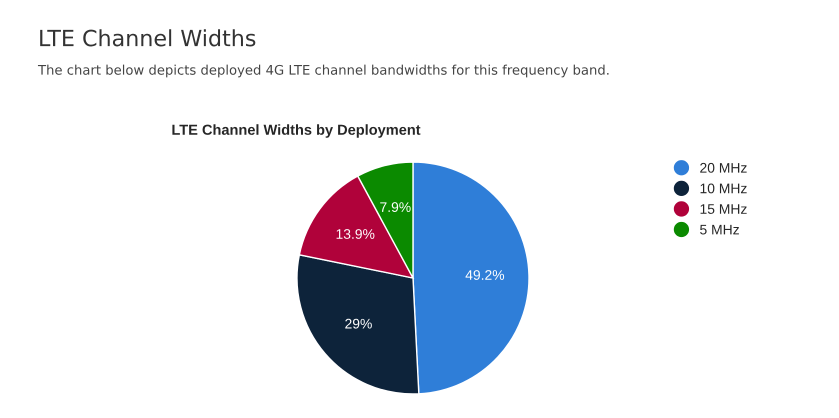 The height and width of the screenshot is (418, 839). I want to click on legend-label: 15 MHz, so click(723, 209).